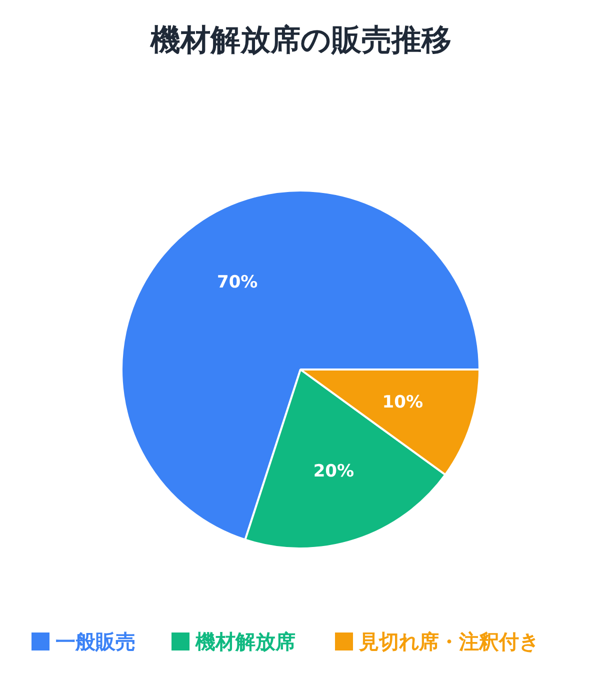 This screenshot has width=601, height=688. What do you see at coordinates (333, 472) in the screenshot?
I see `data-label: 20%` at bounding box center [333, 472].